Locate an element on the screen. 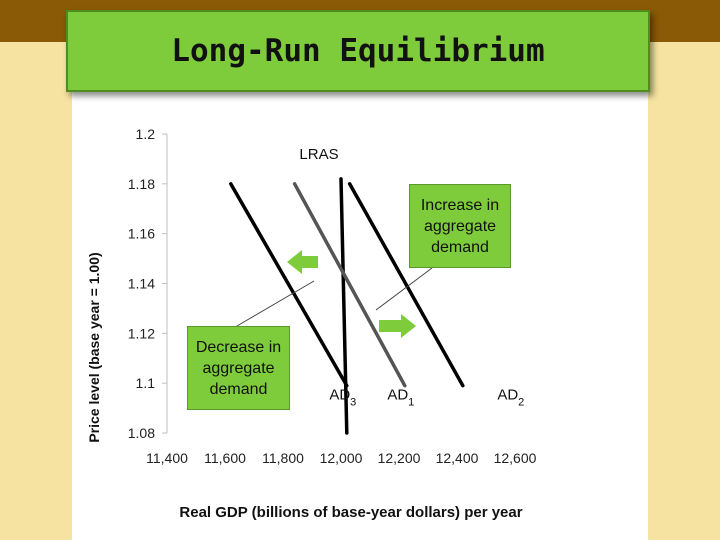  y-tick-label: 1.08 is located at coordinates (141, 433).